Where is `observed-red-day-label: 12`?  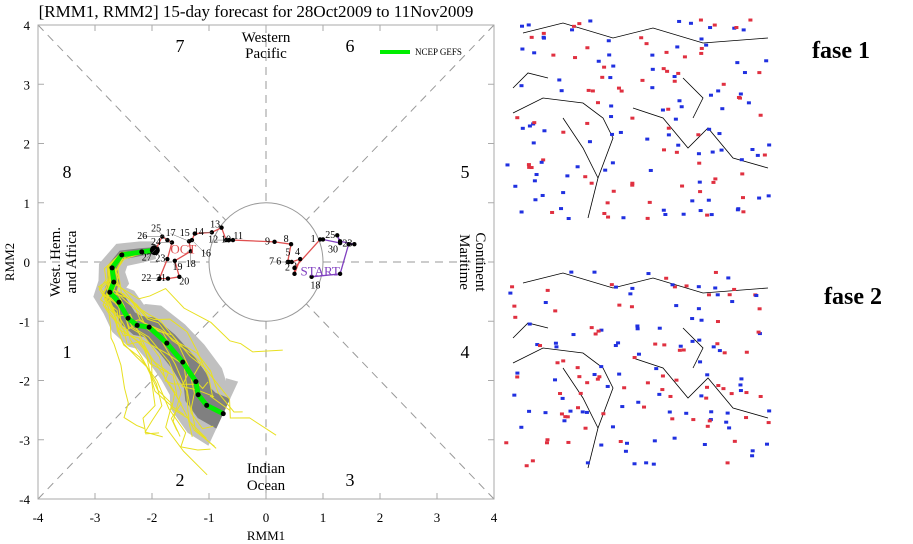
observed-red-day-label: 12 is located at coordinates (213, 240).